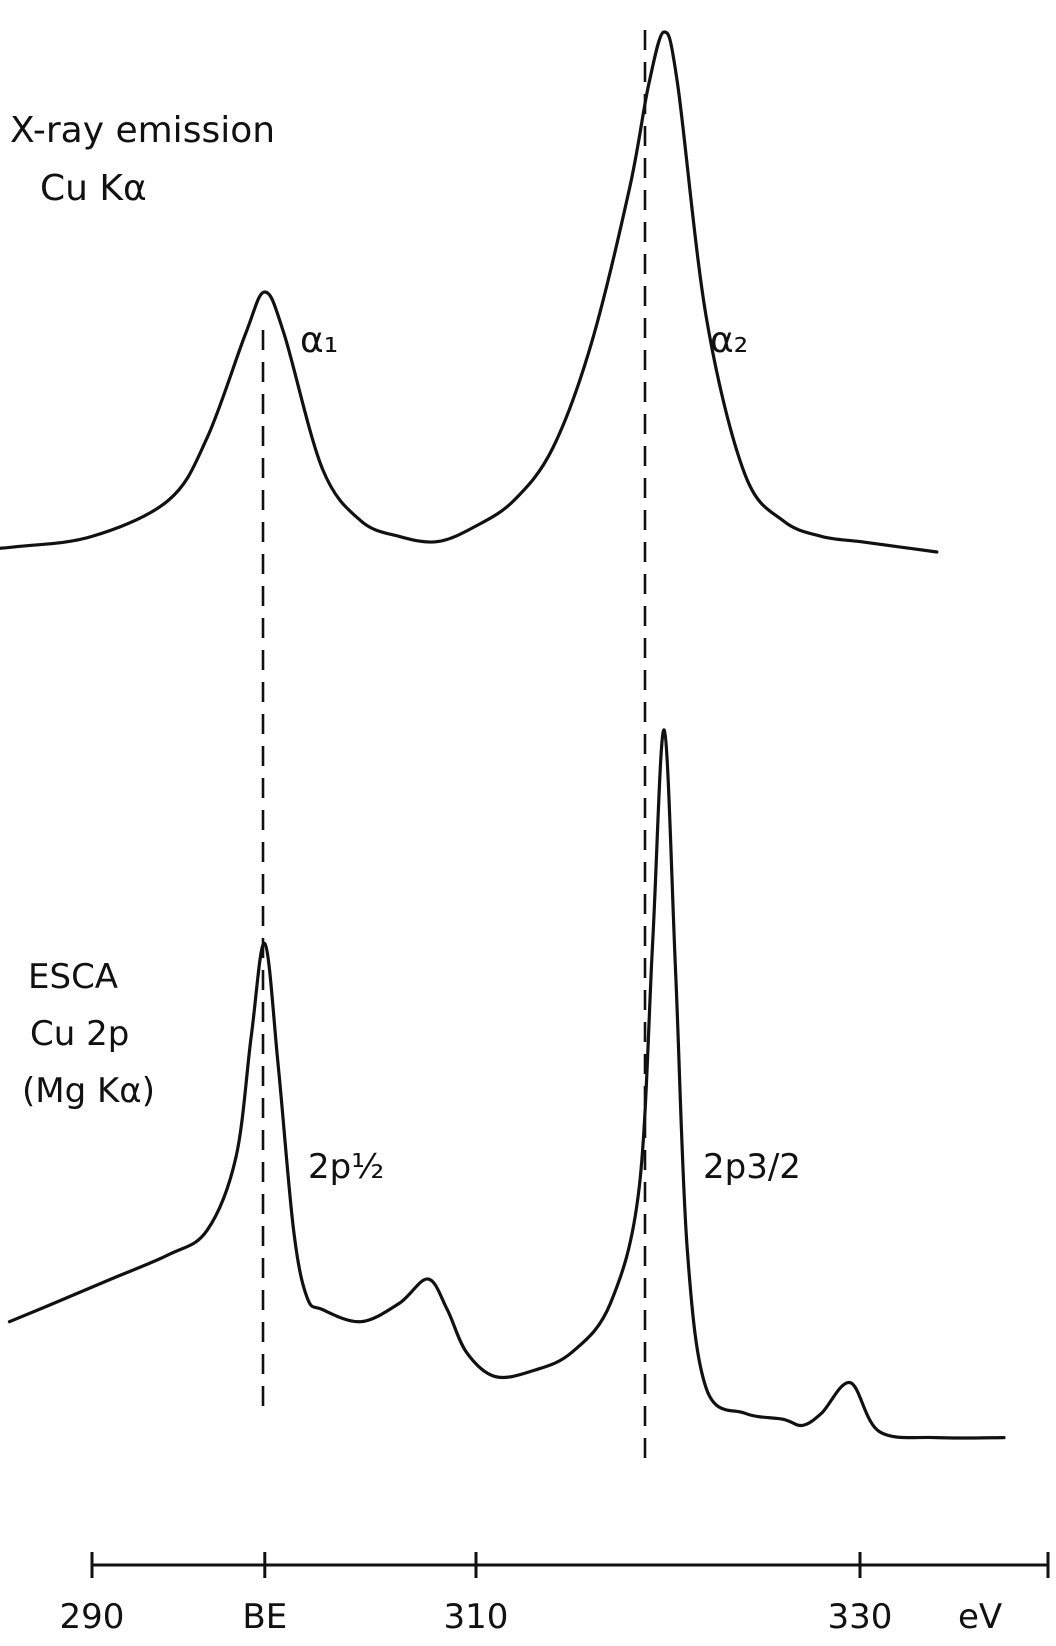 Image resolution: width=1056 pixels, height=1646 pixels. I want to click on x-tick-label-2: 310, so click(476, 1617).